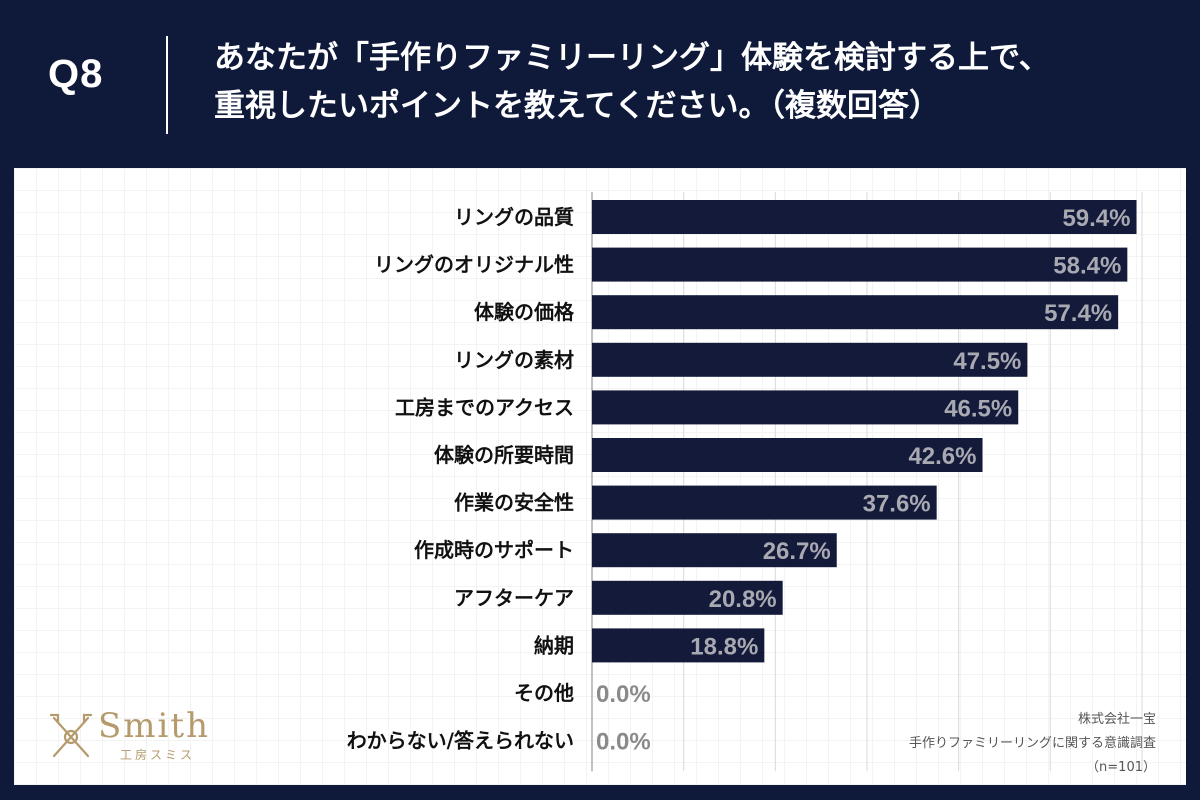  Describe the element at coordinates (76, 74) in the screenshot. I see `question-number: Q8` at that location.